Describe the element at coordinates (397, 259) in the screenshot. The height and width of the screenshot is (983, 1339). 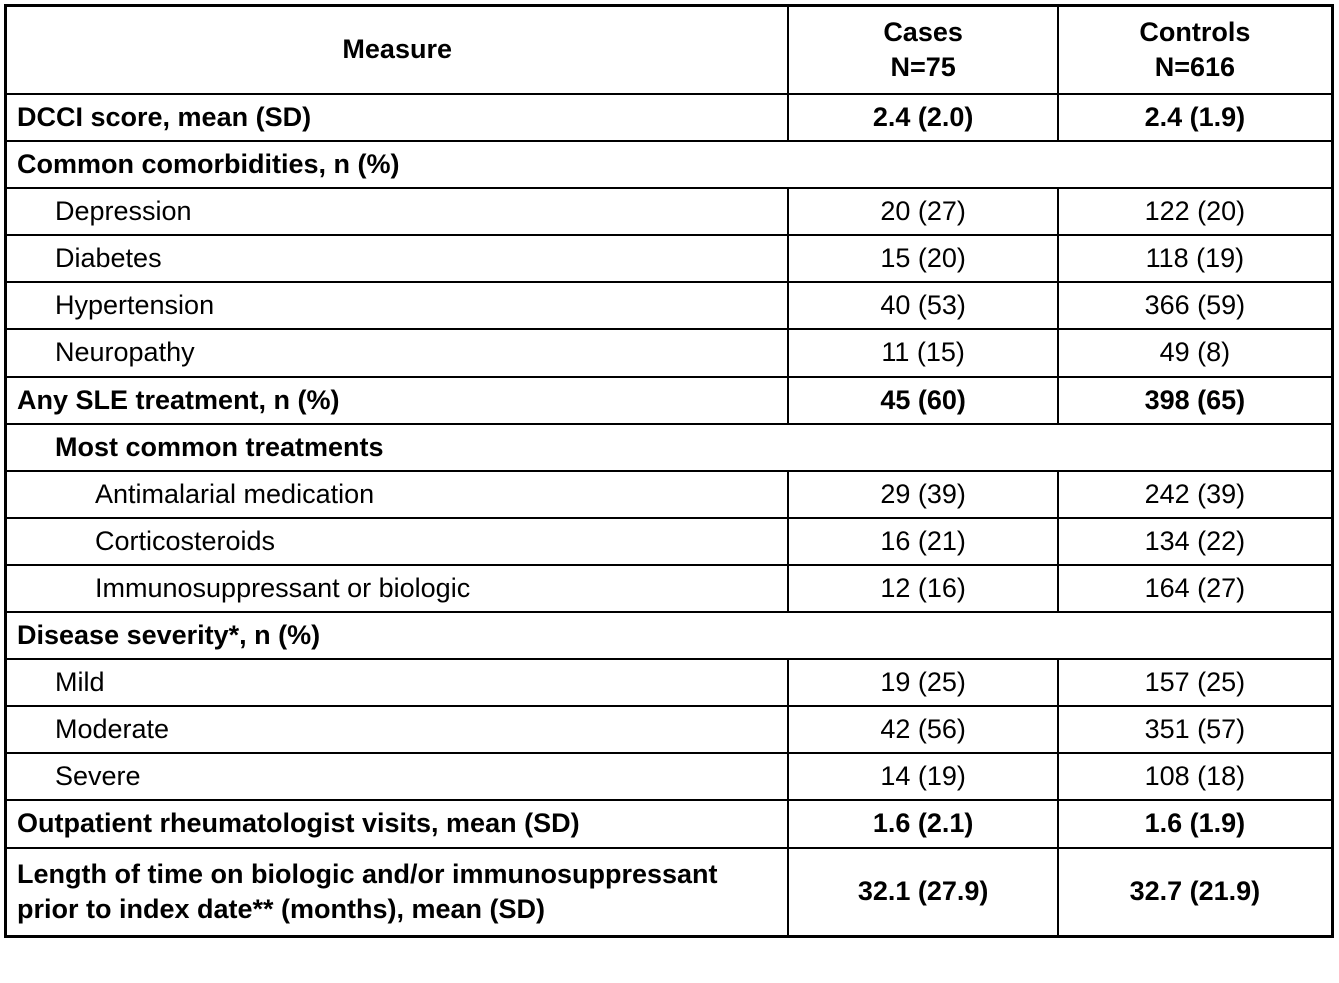
I see `row-measure: Diabetes` at that location.